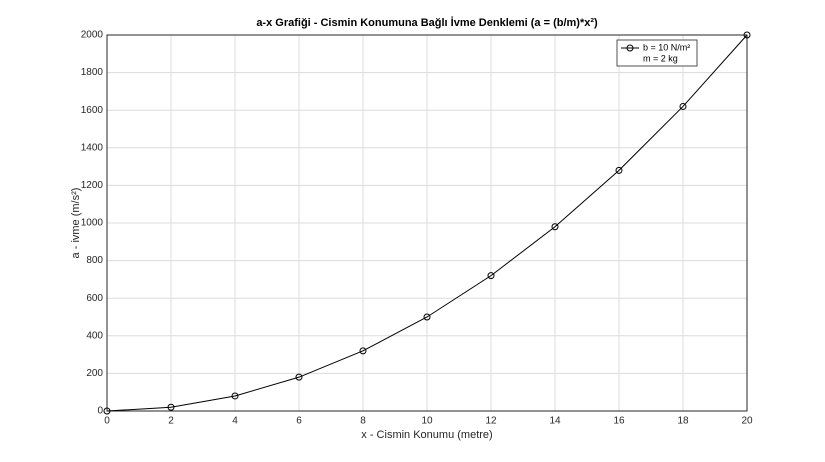 The height and width of the screenshot is (462, 825). Describe the element at coordinates (107, 421) in the screenshot. I see `x-tick-label: 0` at that location.